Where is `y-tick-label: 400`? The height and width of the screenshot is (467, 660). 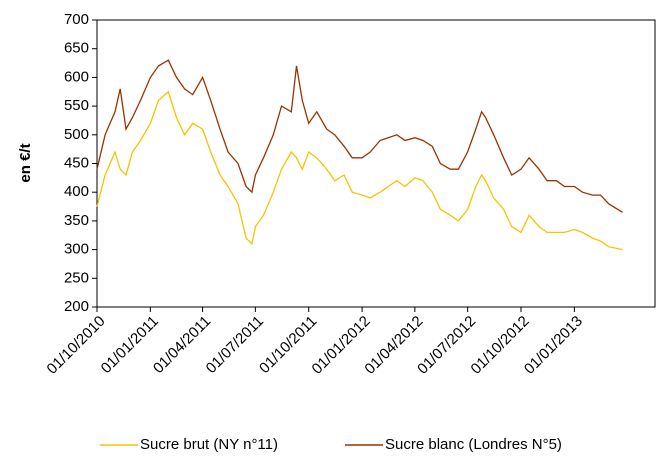 y-tick-label: 400 is located at coordinates (76, 191).